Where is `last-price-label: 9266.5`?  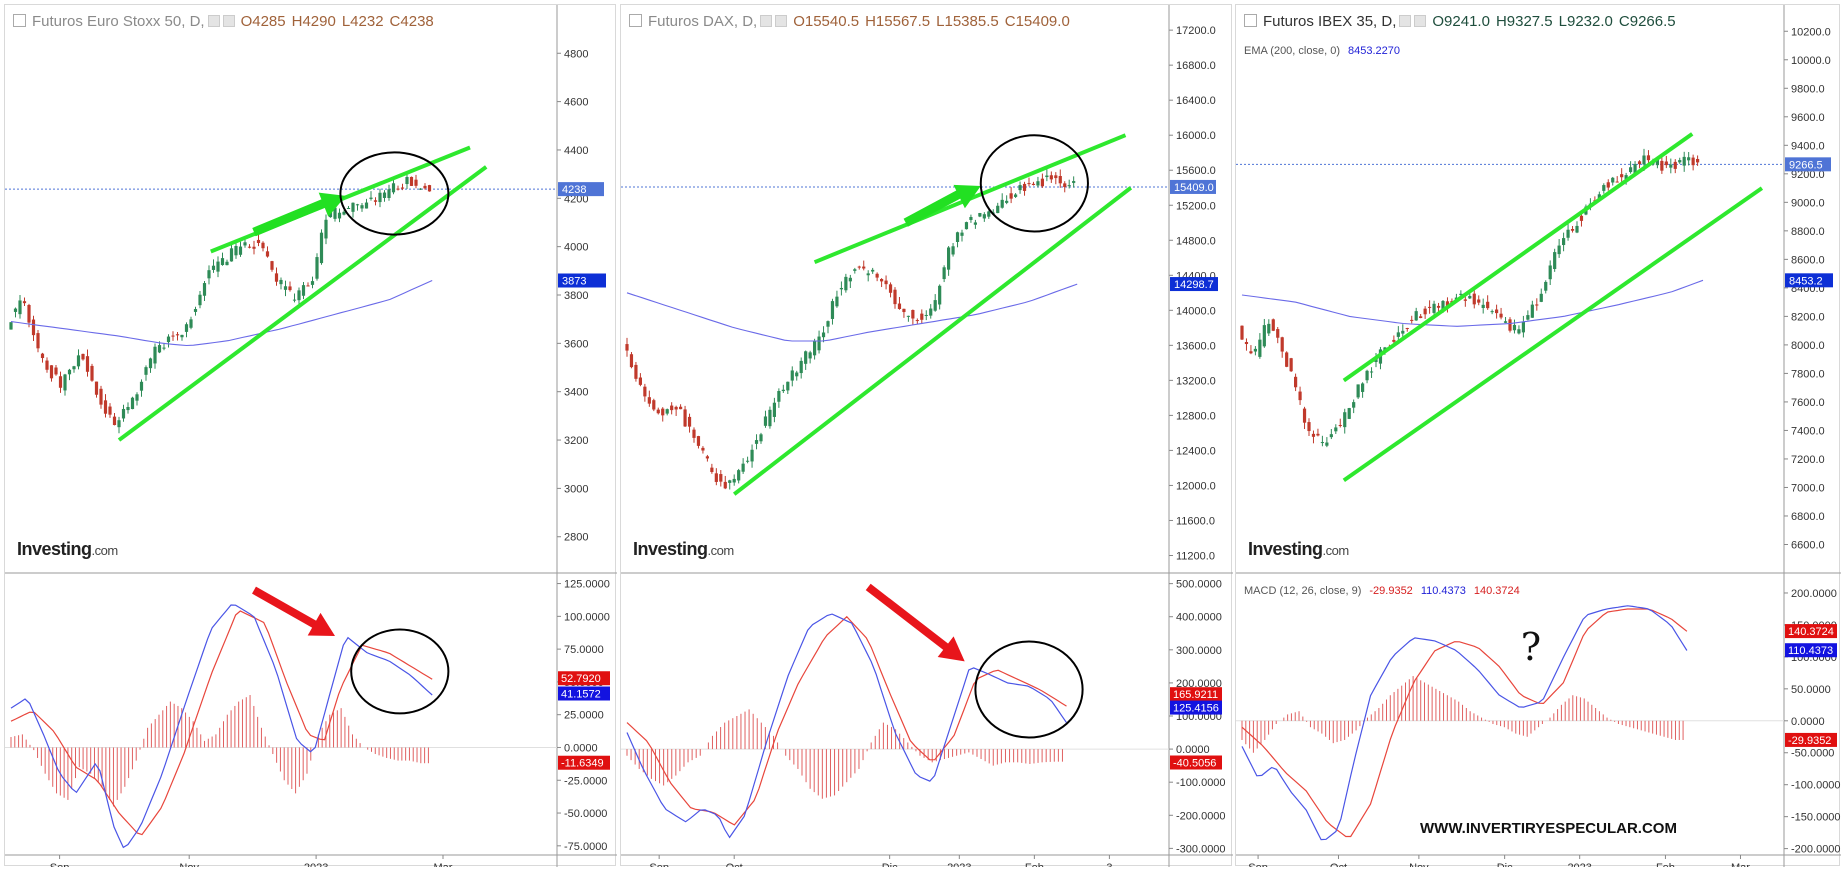
last-price-label: 9266.5 is located at coordinates (1806, 165).